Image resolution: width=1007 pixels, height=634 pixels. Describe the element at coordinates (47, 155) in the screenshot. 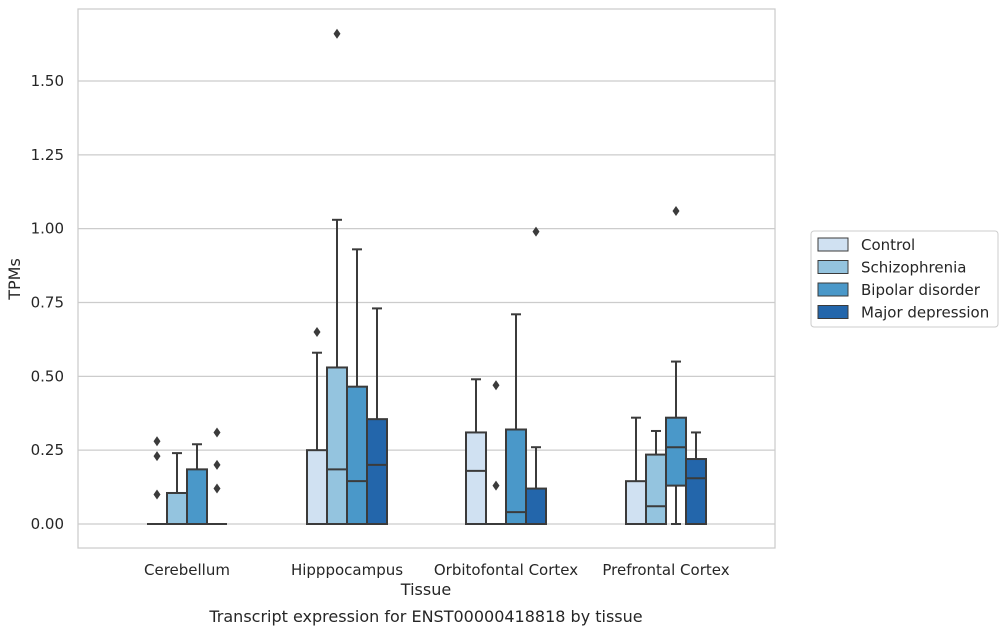

I see `y-tick-label: 1.25` at that location.